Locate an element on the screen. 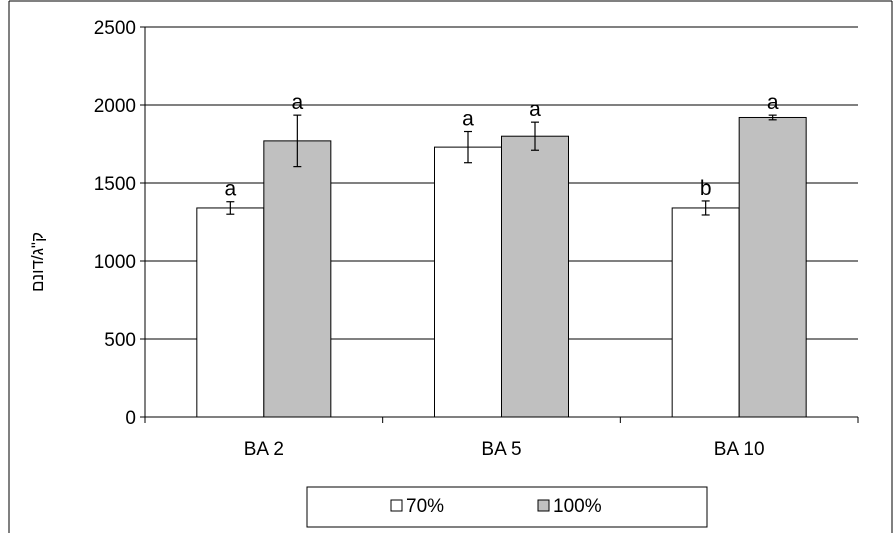 The image size is (893, 538). legend-label-100: 100% is located at coordinates (577, 506).